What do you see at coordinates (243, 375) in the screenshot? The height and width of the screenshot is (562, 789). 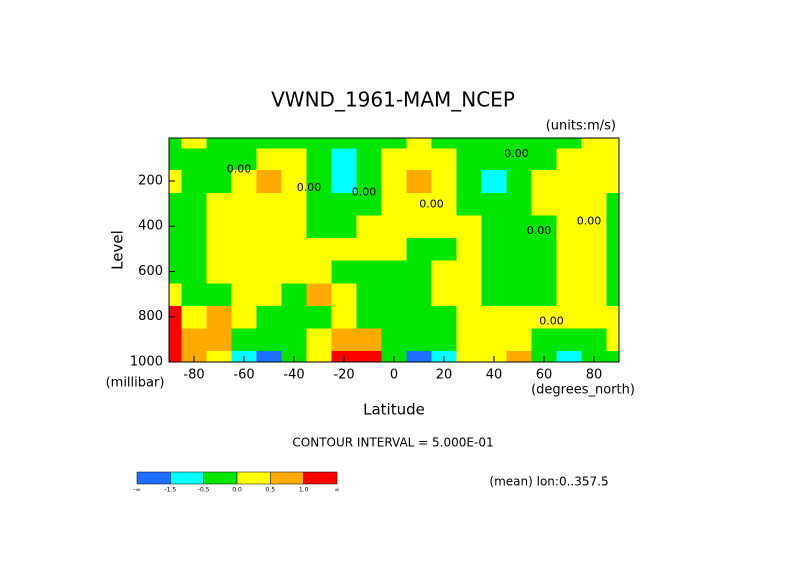 I see `x-tick-label: -60` at bounding box center [243, 375].